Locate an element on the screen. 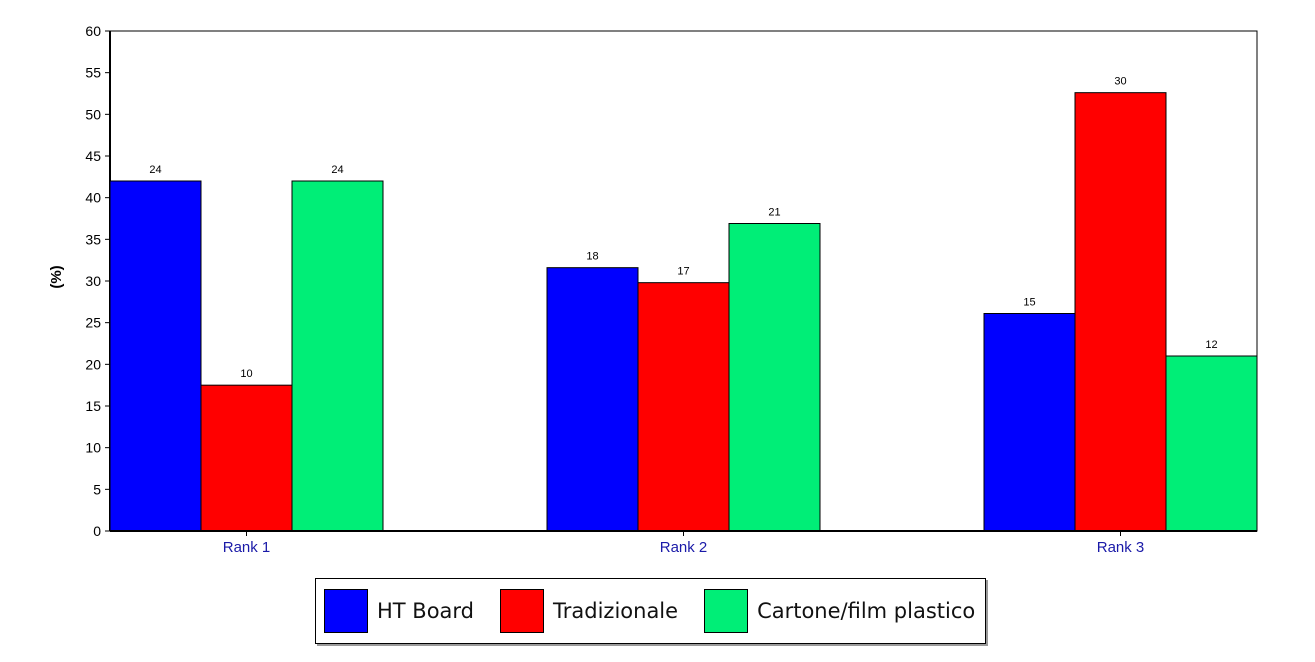  data-label: 10 is located at coordinates (246, 374).